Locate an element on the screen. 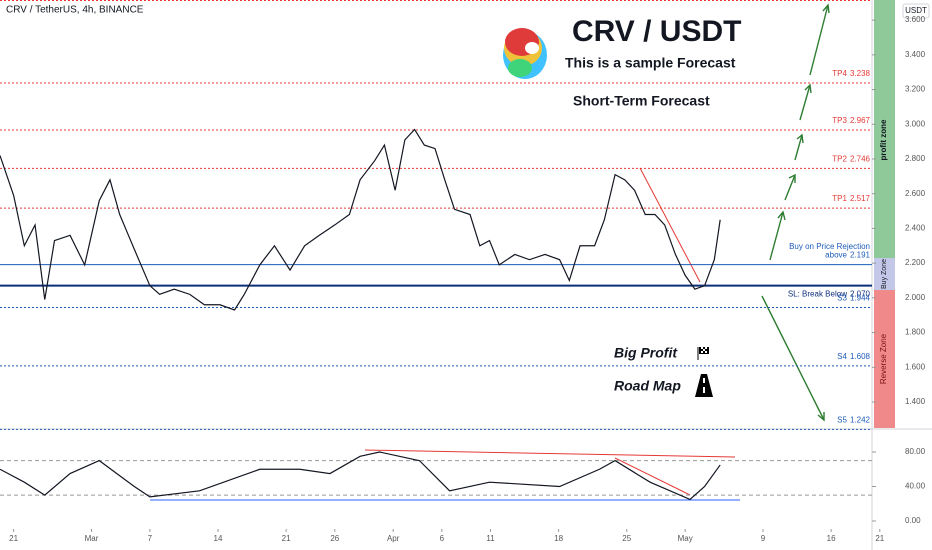 The image size is (932, 550). forecast-arrows is located at coordinates (795, 212).